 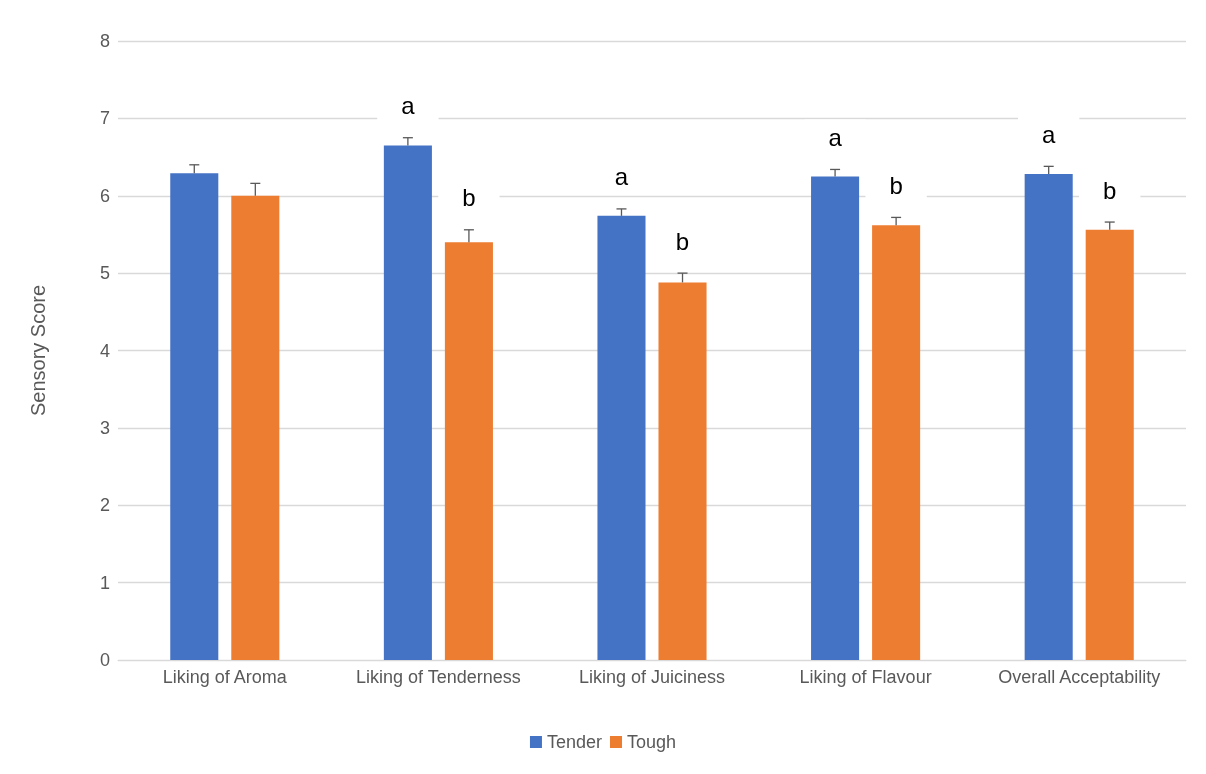 What do you see at coordinates (104, 582) in the screenshot?
I see `y-tick-label: 1` at bounding box center [104, 582].